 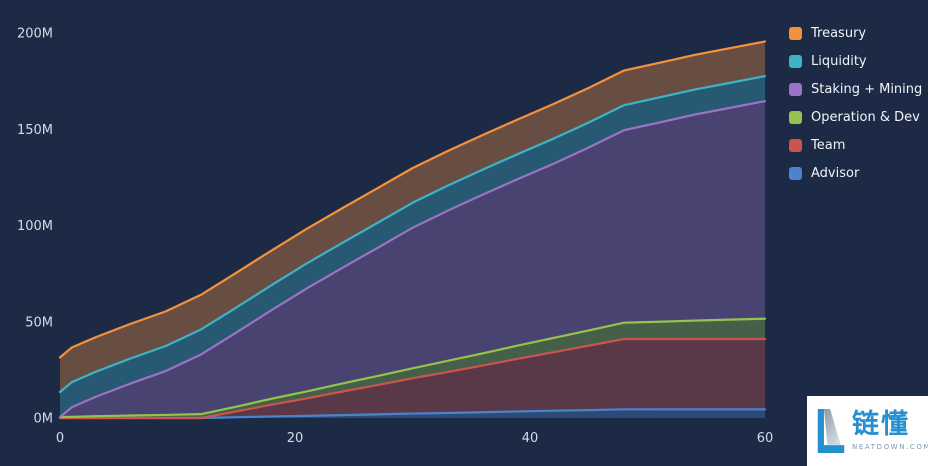 I want to click on legend-item-liquidity: Liquidity, so click(x=855, y=61).